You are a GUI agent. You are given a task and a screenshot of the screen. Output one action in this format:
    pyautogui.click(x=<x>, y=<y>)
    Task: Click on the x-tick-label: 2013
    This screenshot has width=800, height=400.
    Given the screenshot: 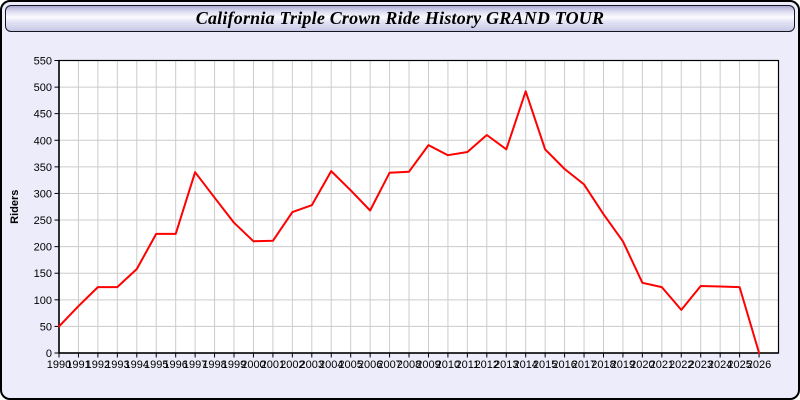 What is the action you would take?
    pyautogui.click(x=506, y=365)
    